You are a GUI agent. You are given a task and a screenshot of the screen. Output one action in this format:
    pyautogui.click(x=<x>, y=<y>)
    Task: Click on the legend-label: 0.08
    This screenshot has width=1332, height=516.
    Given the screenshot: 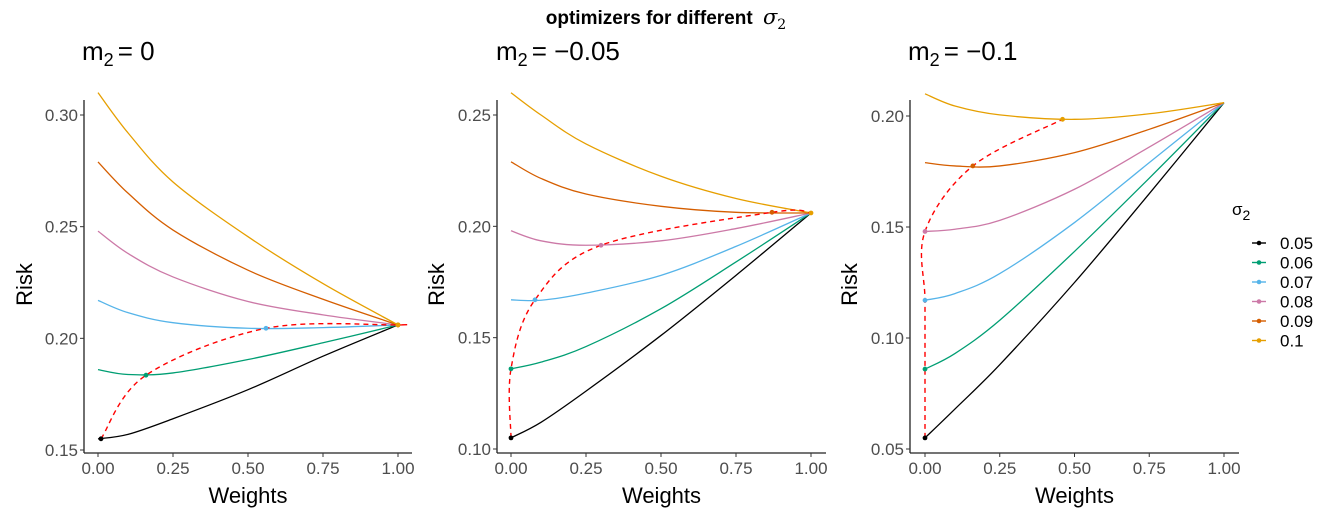 What is the action you would take?
    pyautogui.click(x=1296, y=302)
    